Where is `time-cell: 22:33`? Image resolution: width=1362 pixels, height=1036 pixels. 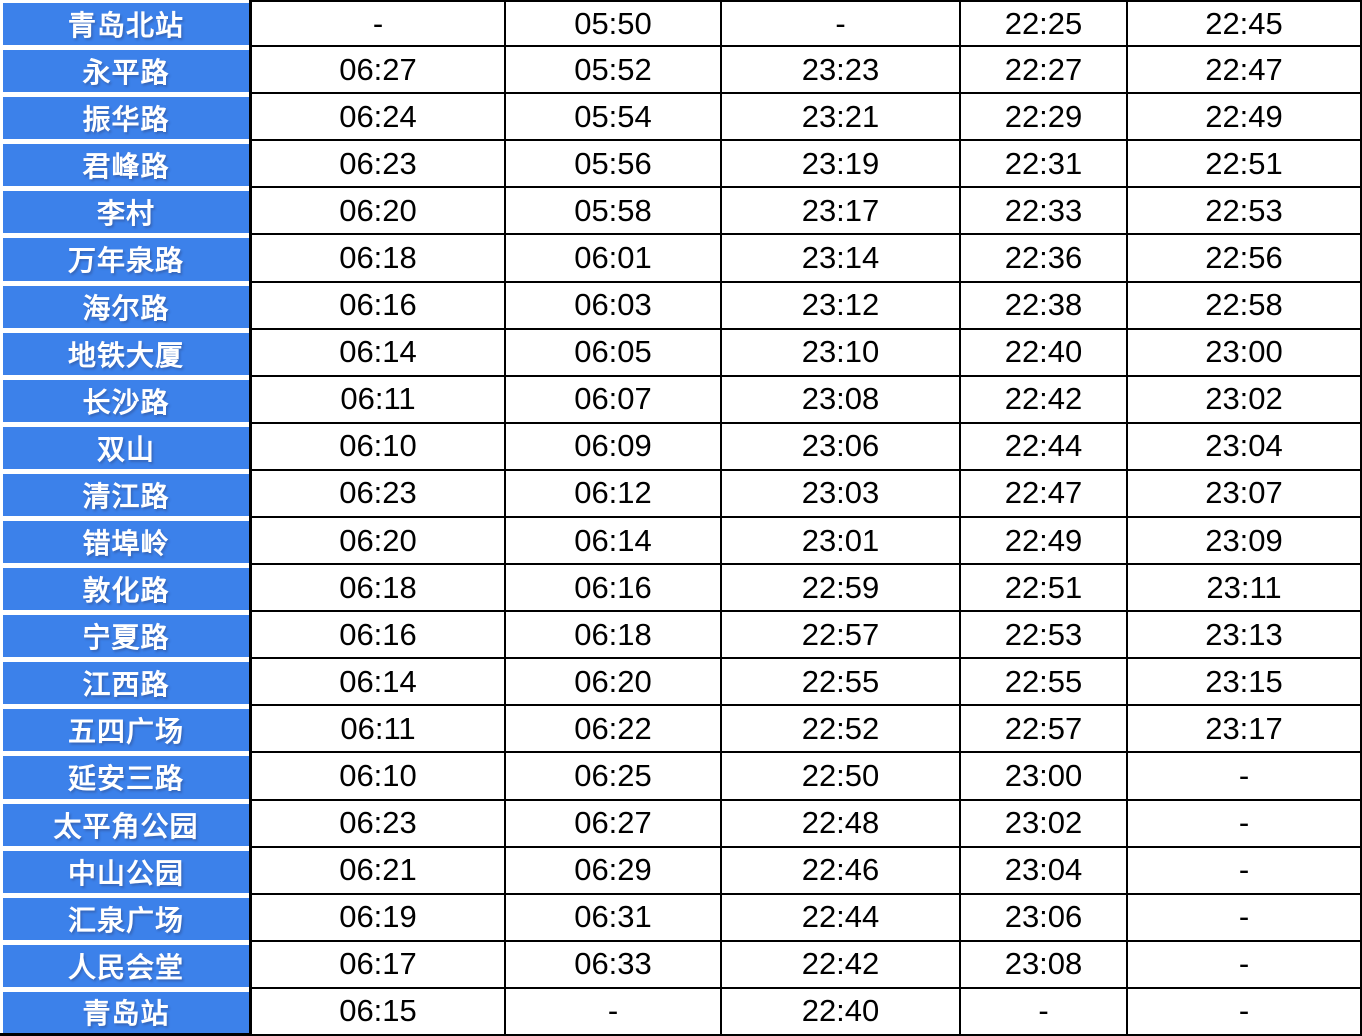
time-cell: 22:33 is located at coordinates (1044, 212).